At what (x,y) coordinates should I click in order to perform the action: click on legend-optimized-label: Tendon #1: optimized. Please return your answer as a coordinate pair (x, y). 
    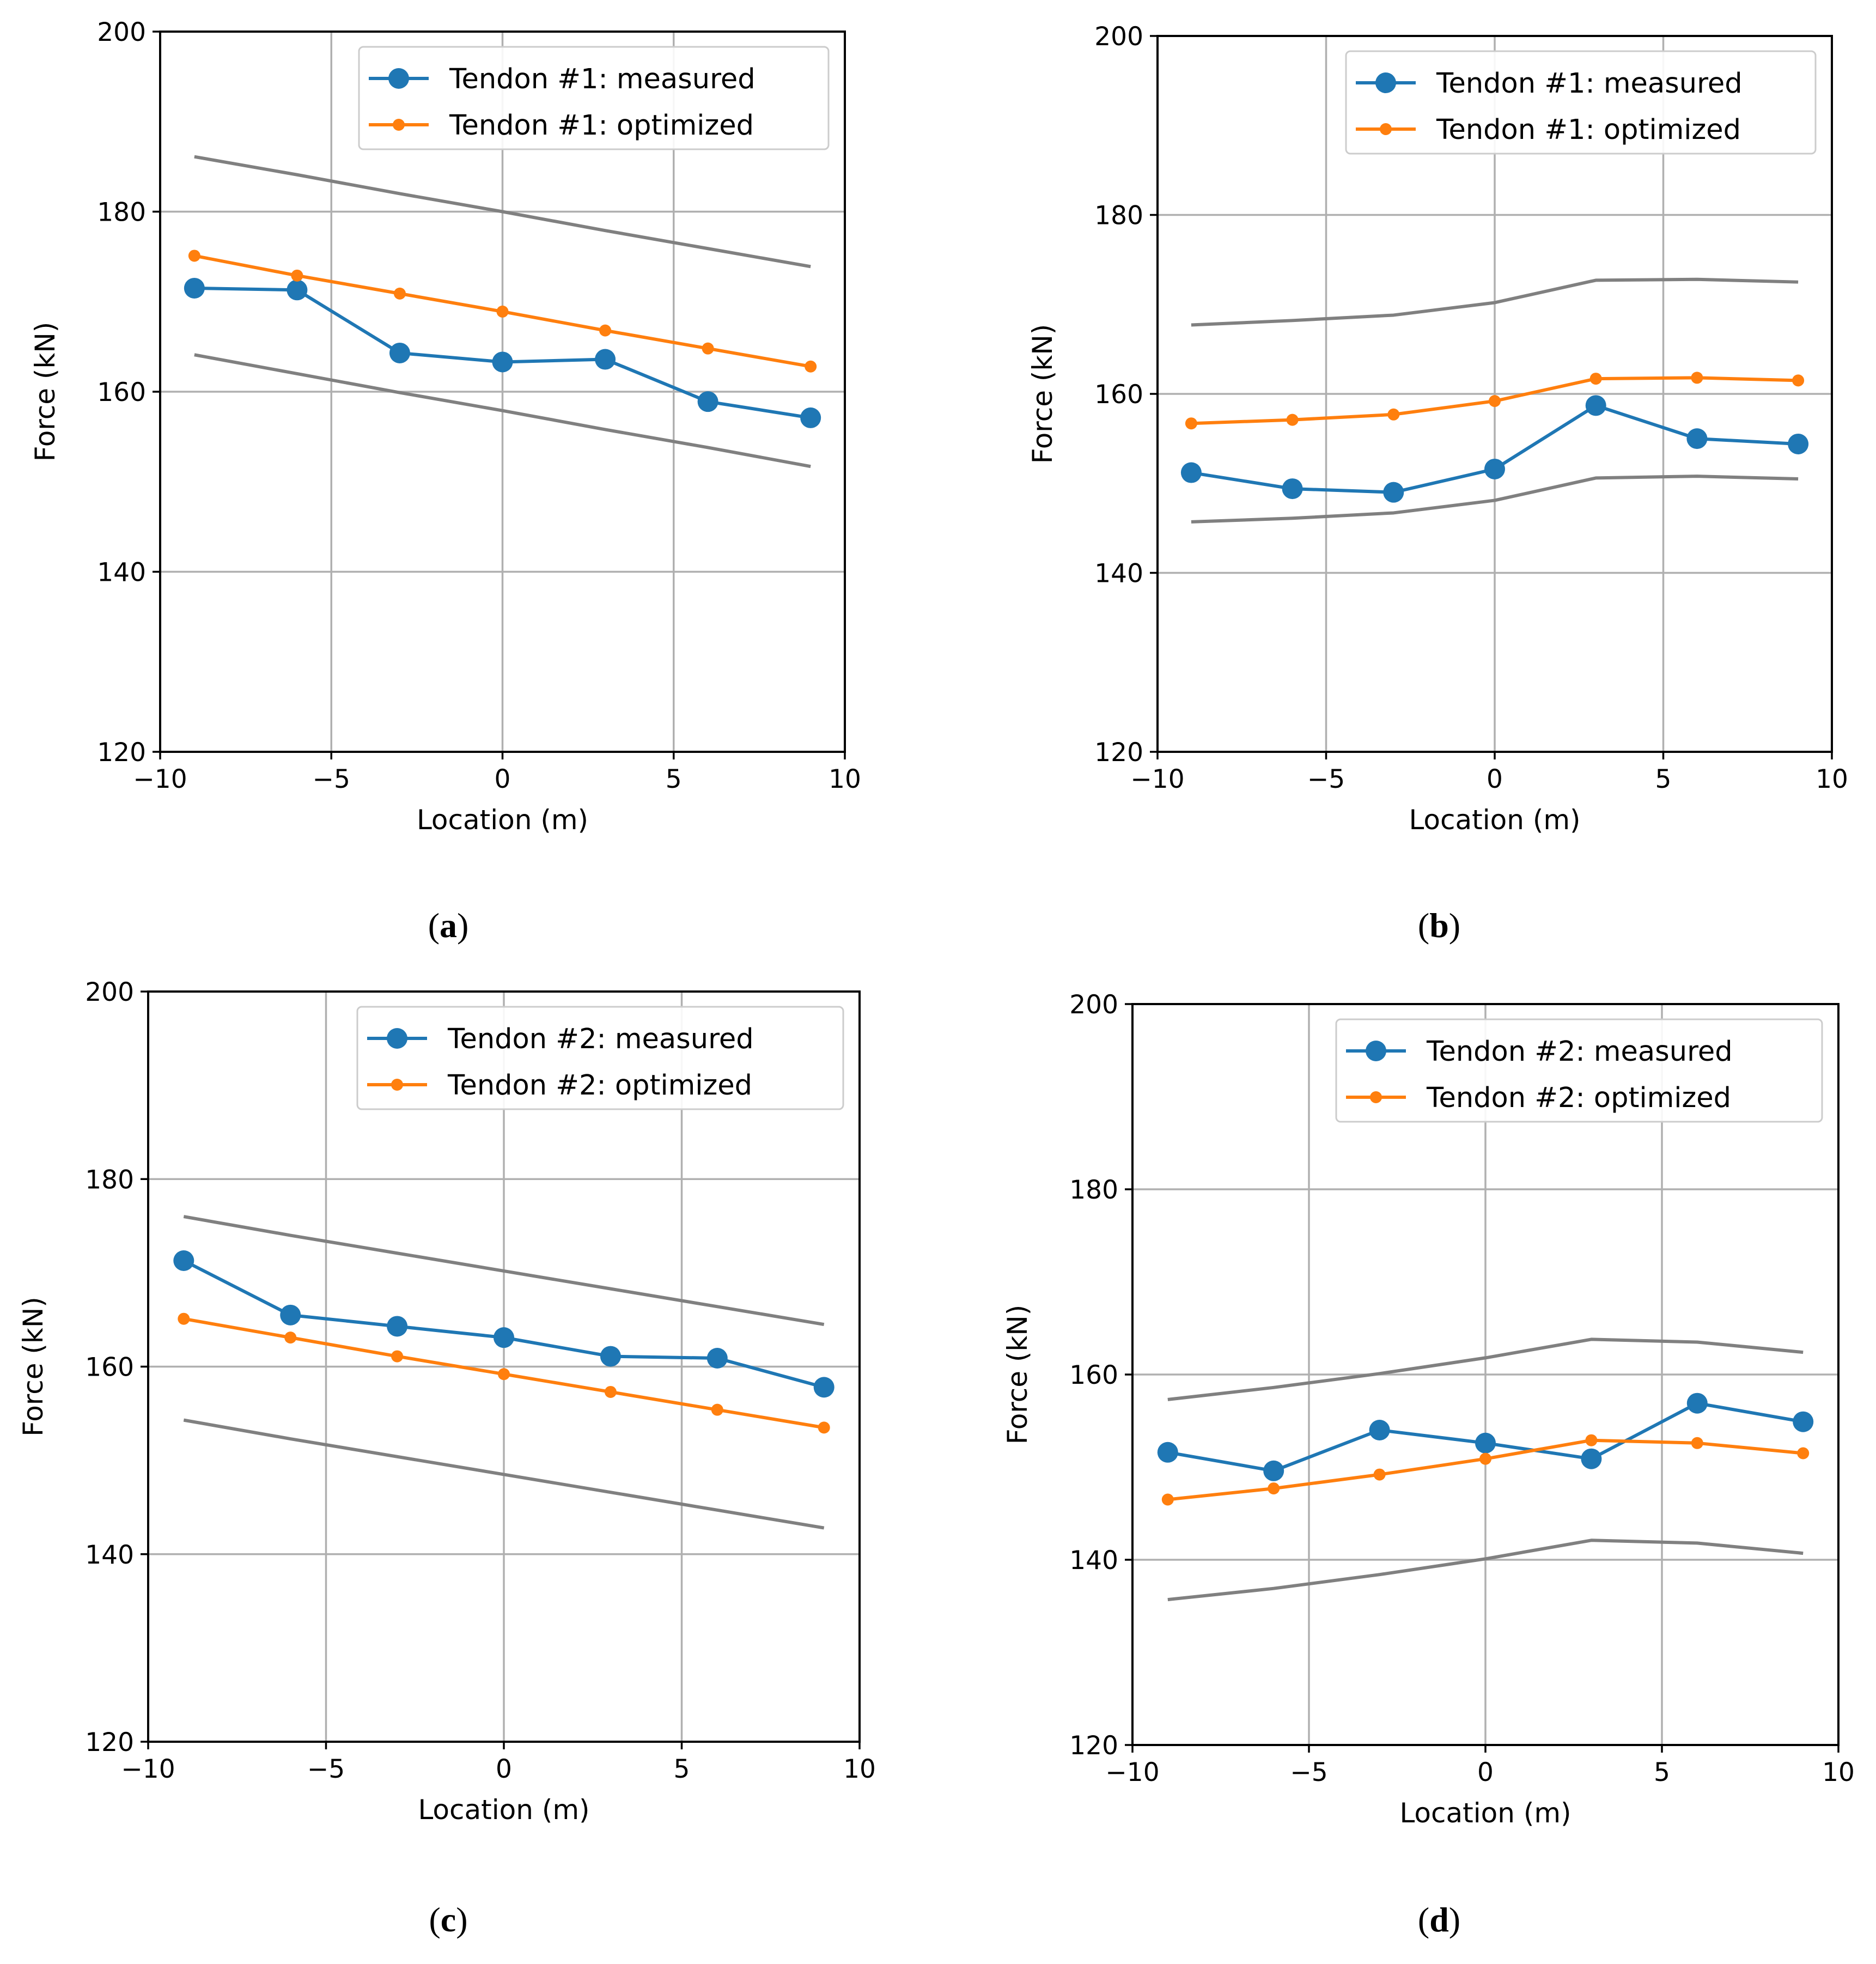
    Looking at the image, I should click on (601, 126).